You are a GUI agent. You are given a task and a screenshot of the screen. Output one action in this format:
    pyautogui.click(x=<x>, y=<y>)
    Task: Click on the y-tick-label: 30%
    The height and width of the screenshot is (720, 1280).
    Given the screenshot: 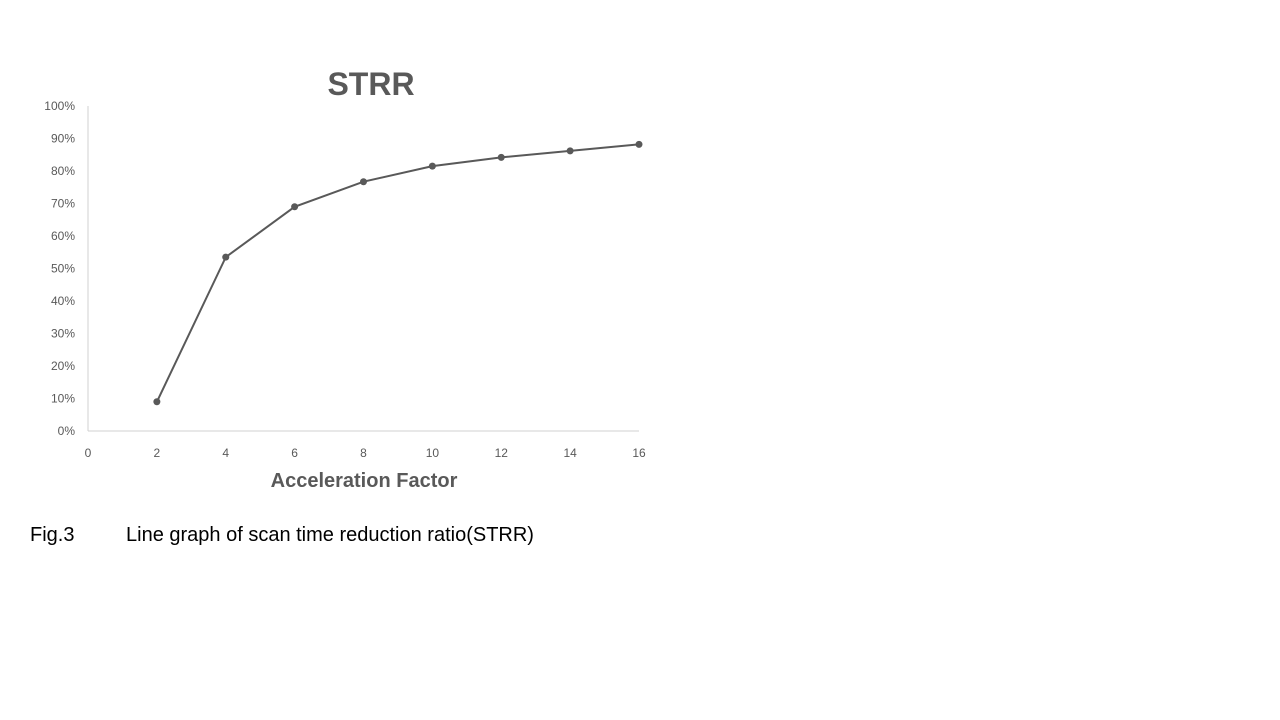 What is the action you would take?
    pyautogui.click(x=63, y=334)
    